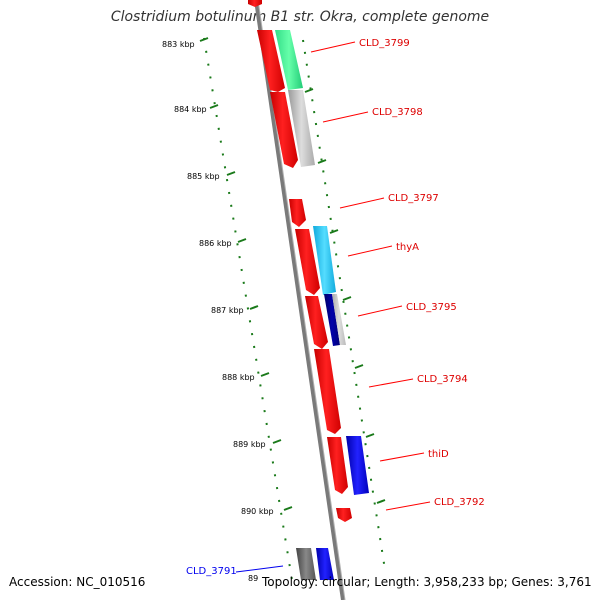 The width and height of the screenshot is (600, 600). I want to click on kbp-label-889: 889 kbp, so click(249, 444).